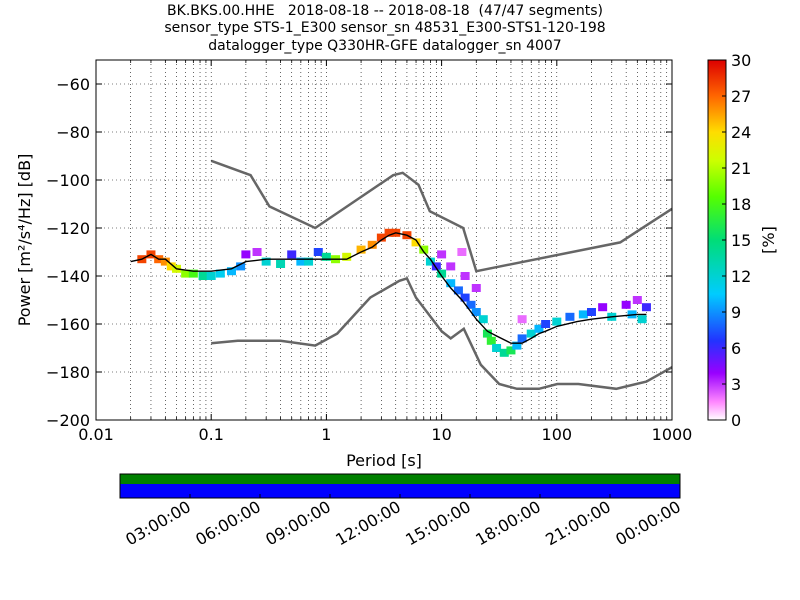 This screenshot has width=800, height=600. I want to click on y-tick-label: −60, so click(73, 84).